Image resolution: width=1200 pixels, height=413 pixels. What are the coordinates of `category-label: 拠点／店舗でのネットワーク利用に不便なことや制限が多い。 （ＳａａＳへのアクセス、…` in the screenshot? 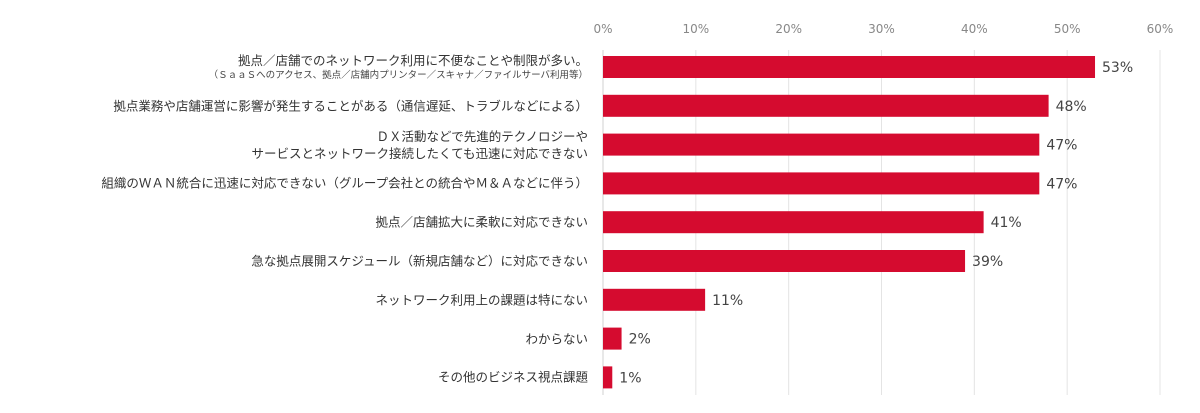 It's located at (398, 67).